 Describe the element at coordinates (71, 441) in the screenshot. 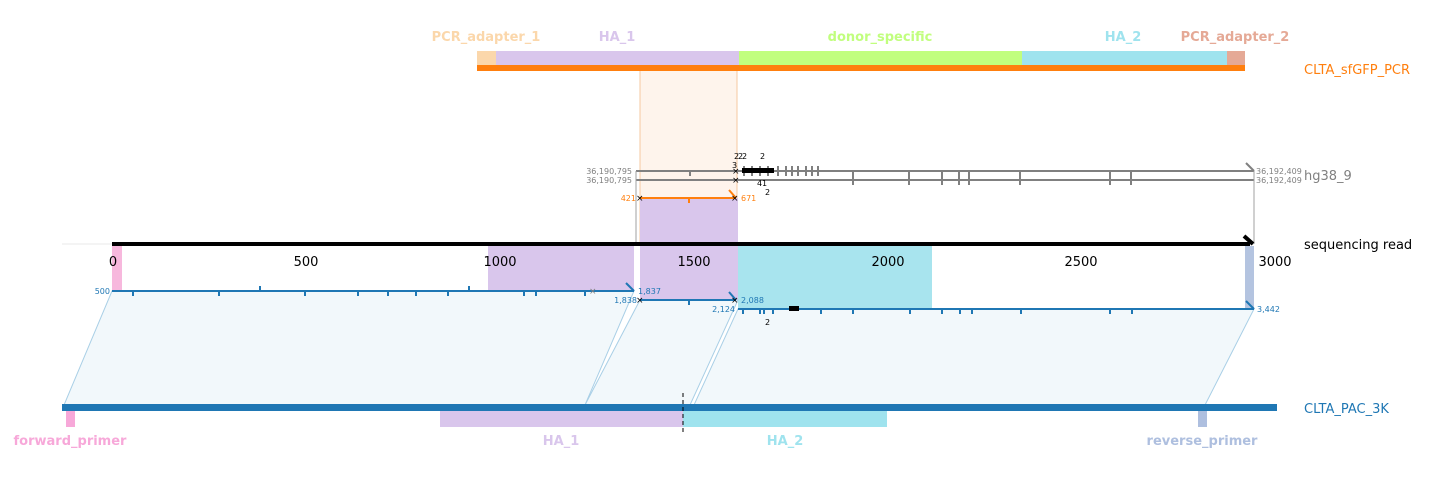

I see `forward-primer-label: forward_primer` at that location.